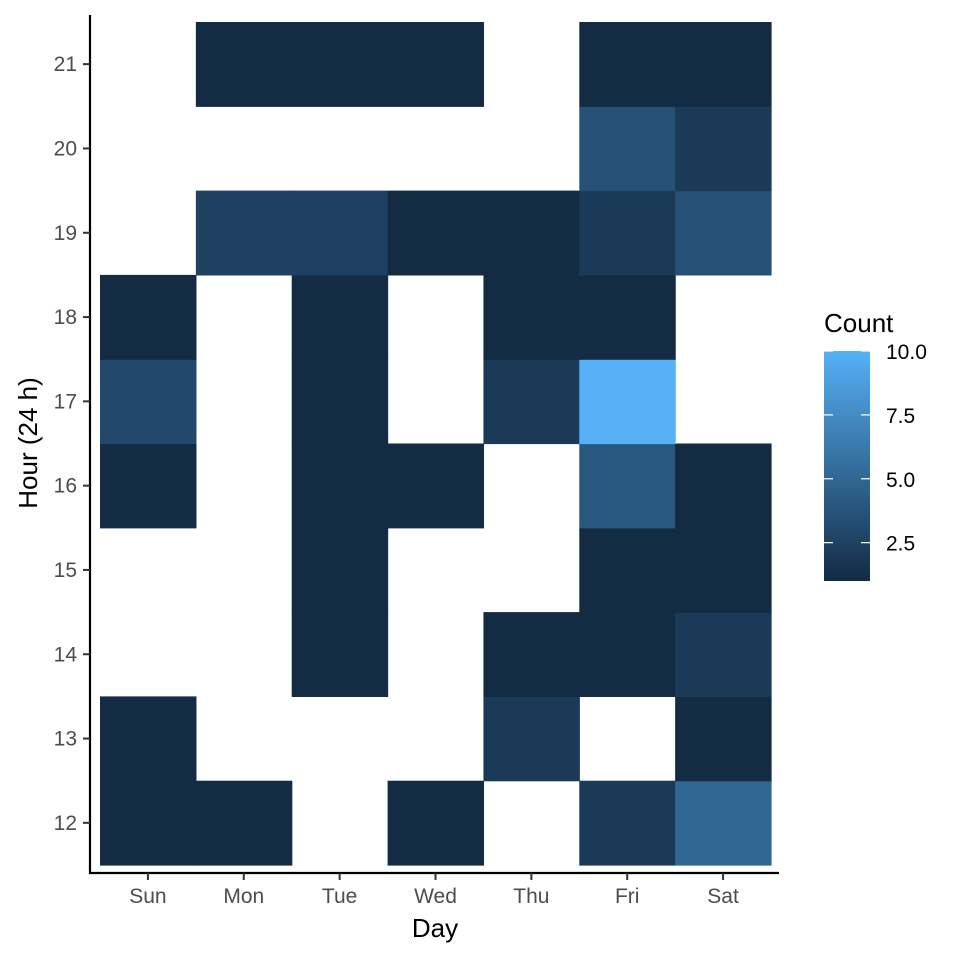 Image resolution: width=960 pixels, height=960 pixels. I want to click on x-tick-label: Sun, so click(147, 896).